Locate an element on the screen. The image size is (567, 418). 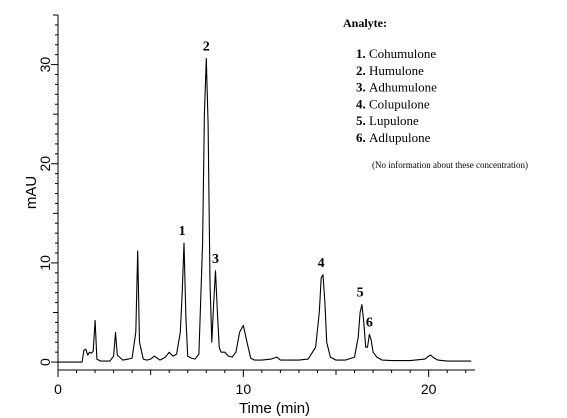
y-tick-label: 0 is located at coordinates (45, 362).